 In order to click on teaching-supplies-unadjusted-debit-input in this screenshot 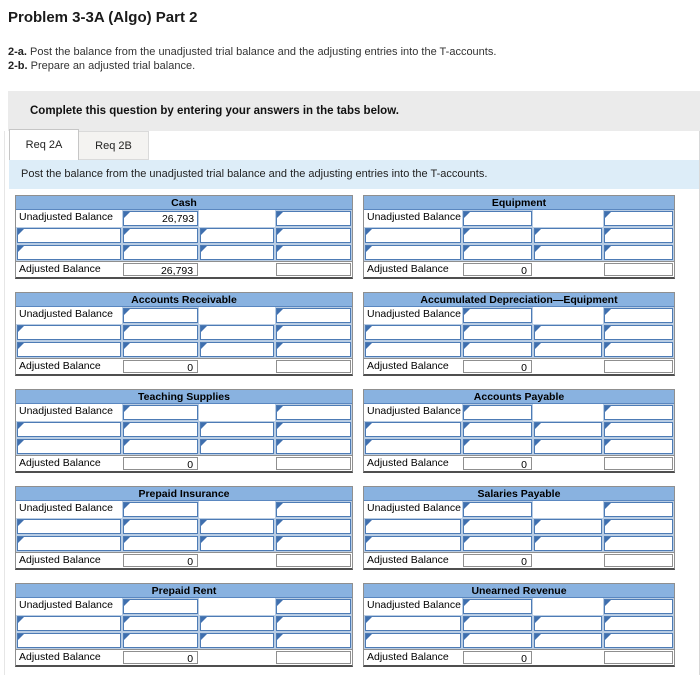, I will do `click(160, 412)`.